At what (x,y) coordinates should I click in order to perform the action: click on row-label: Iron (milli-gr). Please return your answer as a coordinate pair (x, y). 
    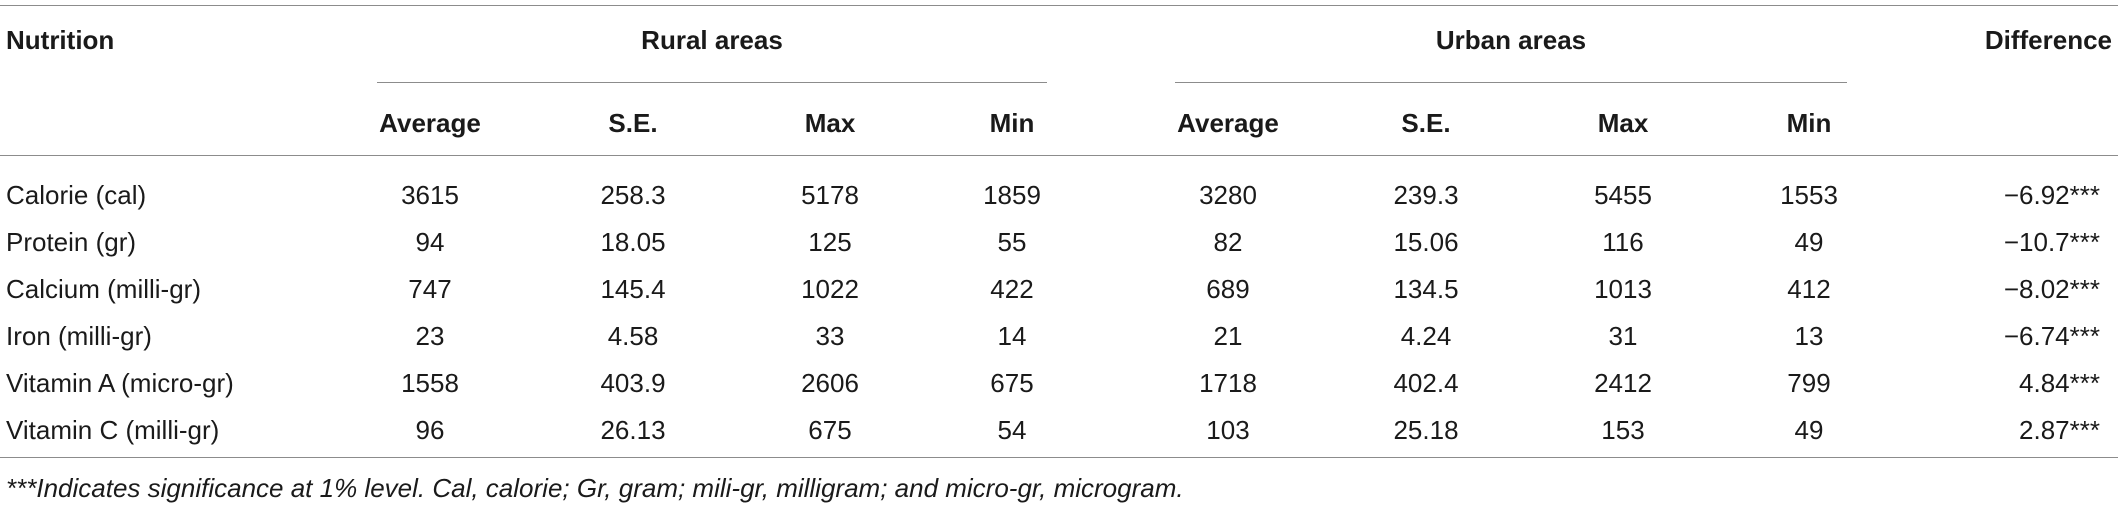
    Looking at the image, I should click on (79, 336).